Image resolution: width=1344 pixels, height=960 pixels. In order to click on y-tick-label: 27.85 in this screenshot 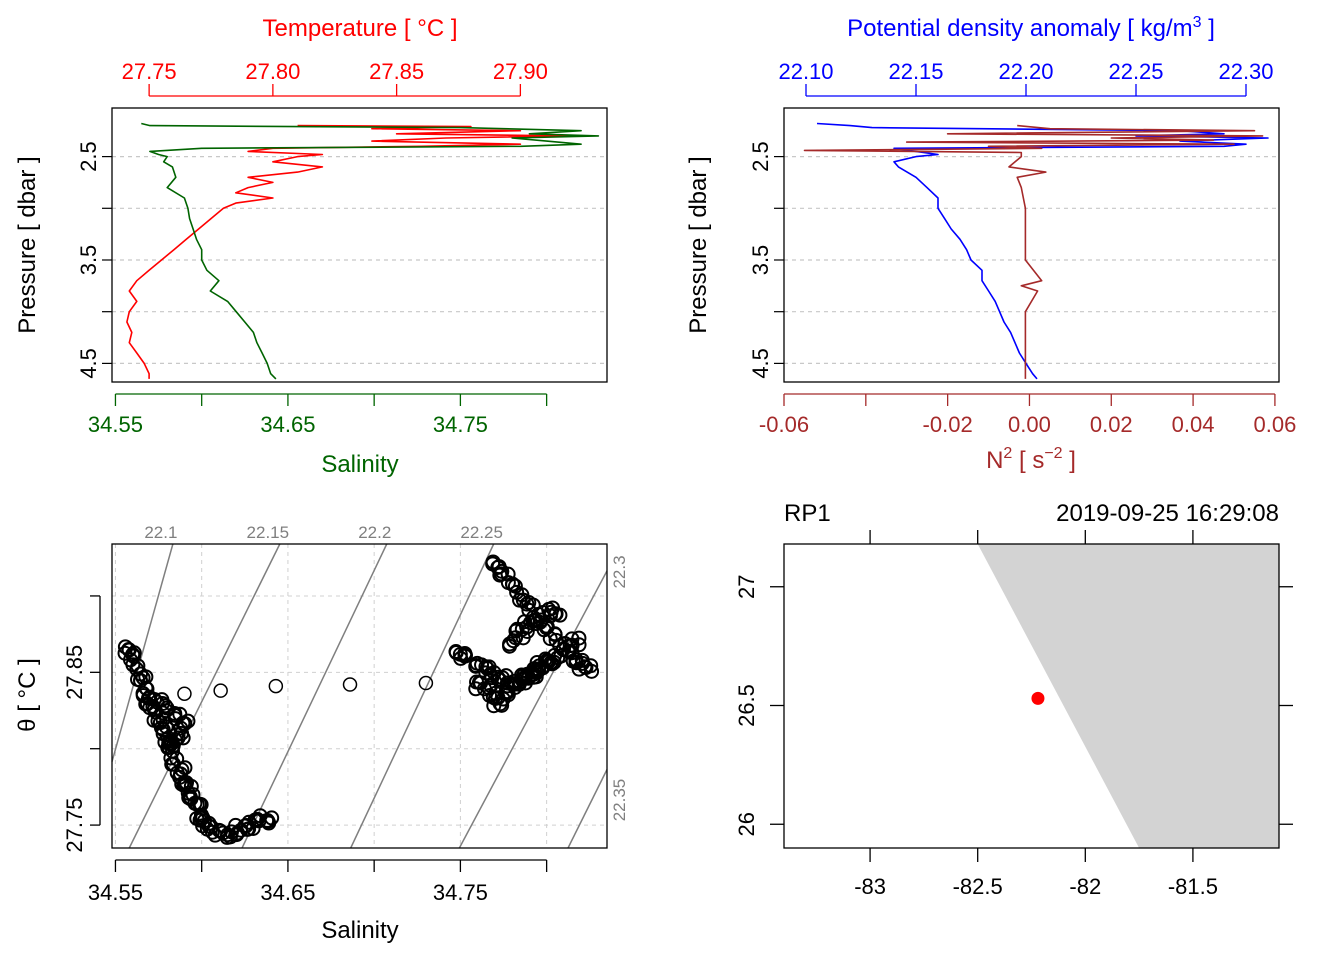, I will do `click(74, 672)`.